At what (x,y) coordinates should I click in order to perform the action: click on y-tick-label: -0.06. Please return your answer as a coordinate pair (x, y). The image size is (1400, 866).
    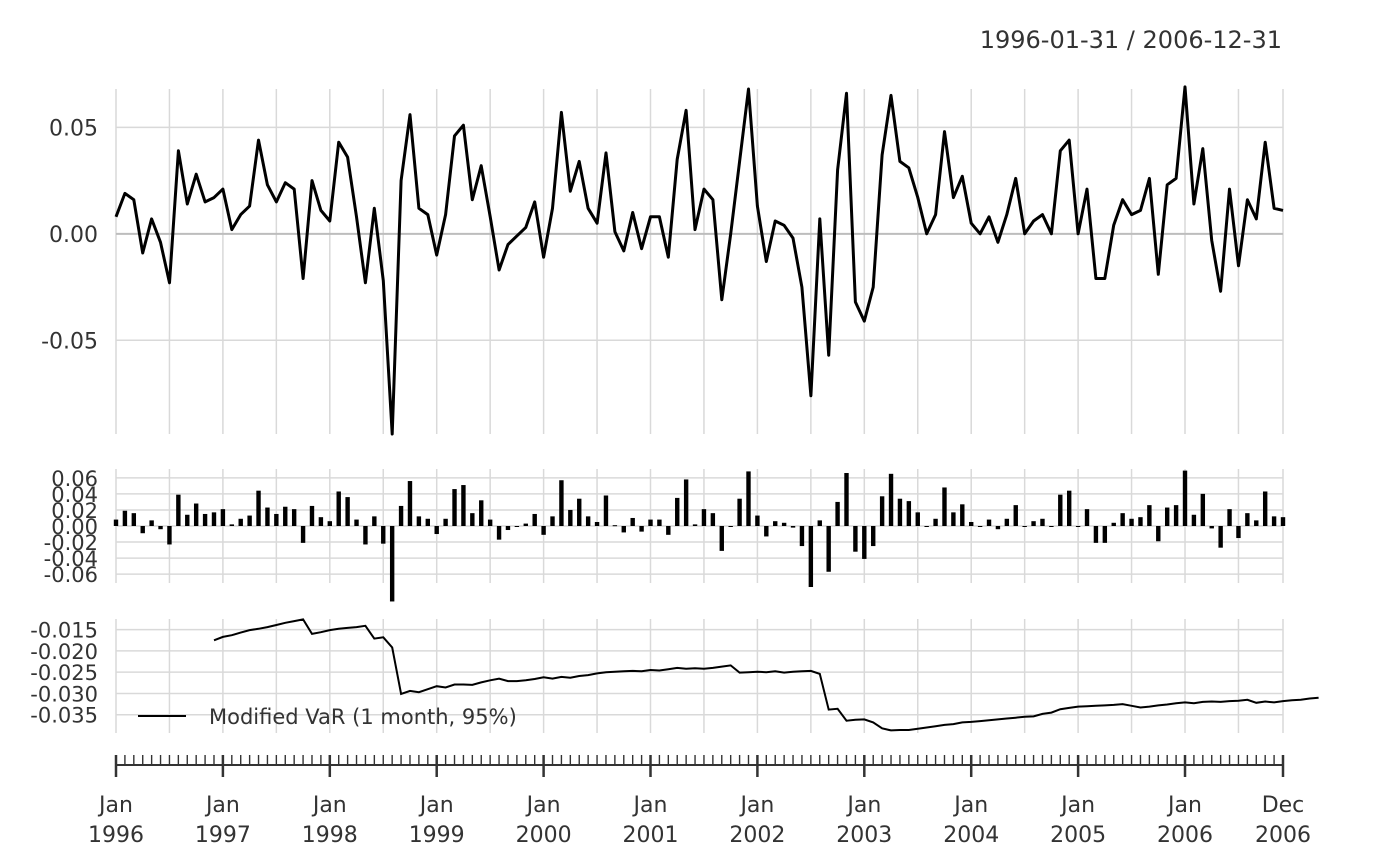
    Looking at the image, I should click on (71, 575).